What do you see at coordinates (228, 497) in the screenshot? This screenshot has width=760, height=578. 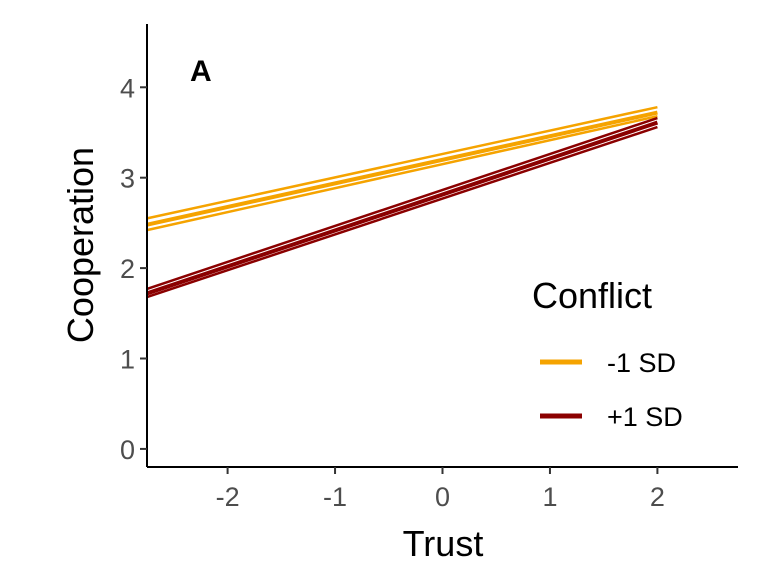 I see `x-tick-label: -2` at bounding box center [228, 497].